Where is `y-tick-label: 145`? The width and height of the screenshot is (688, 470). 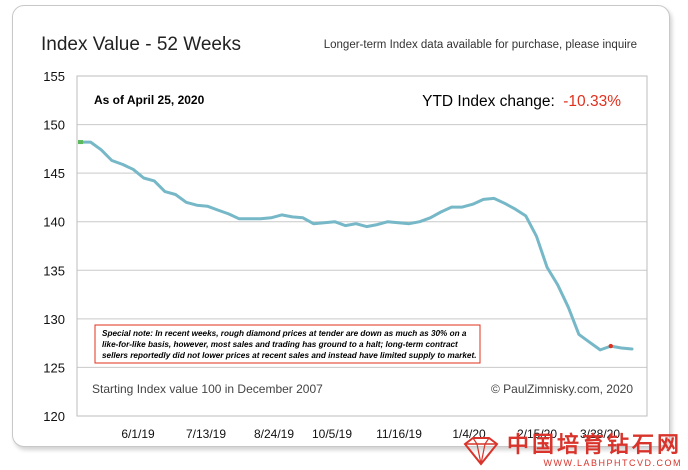 y-tick-label: 145 is located at coordinates (54, 173).